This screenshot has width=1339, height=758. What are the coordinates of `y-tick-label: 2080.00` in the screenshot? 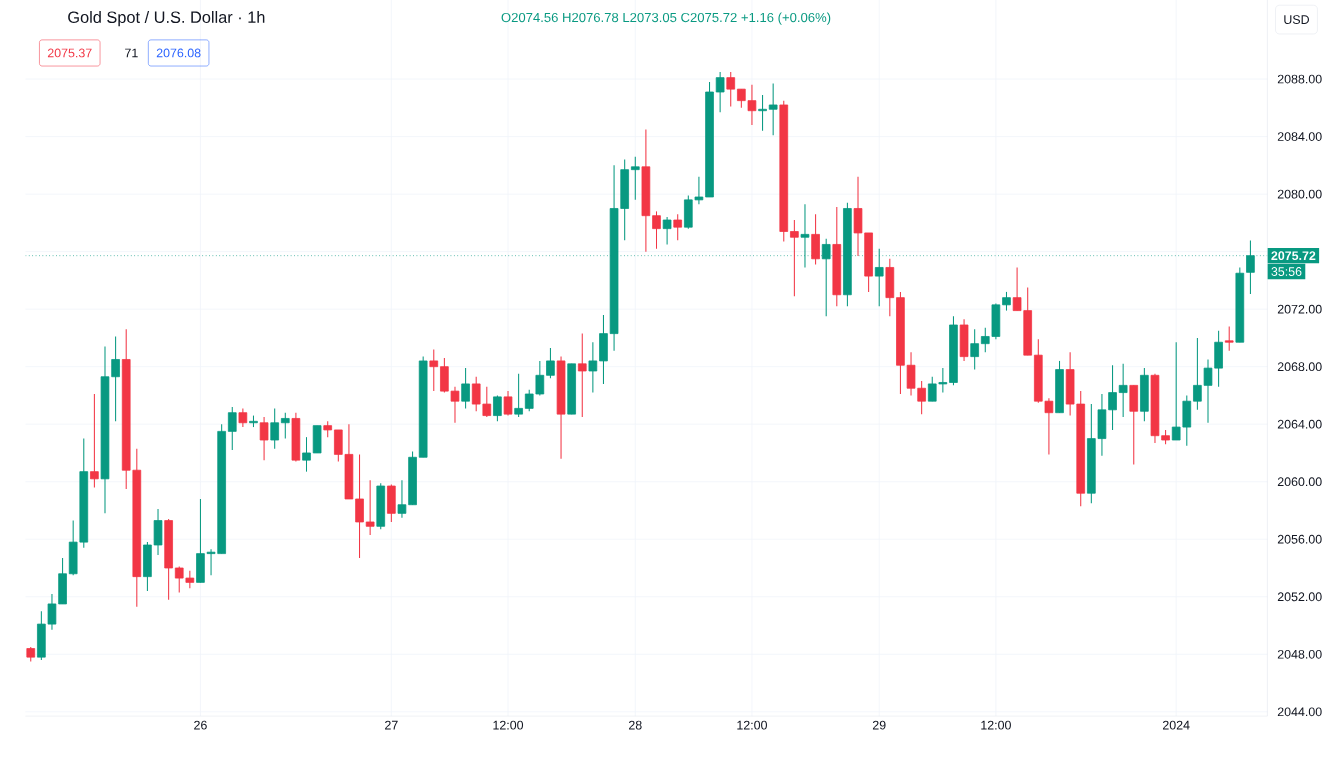 It's located at (1299, 194).